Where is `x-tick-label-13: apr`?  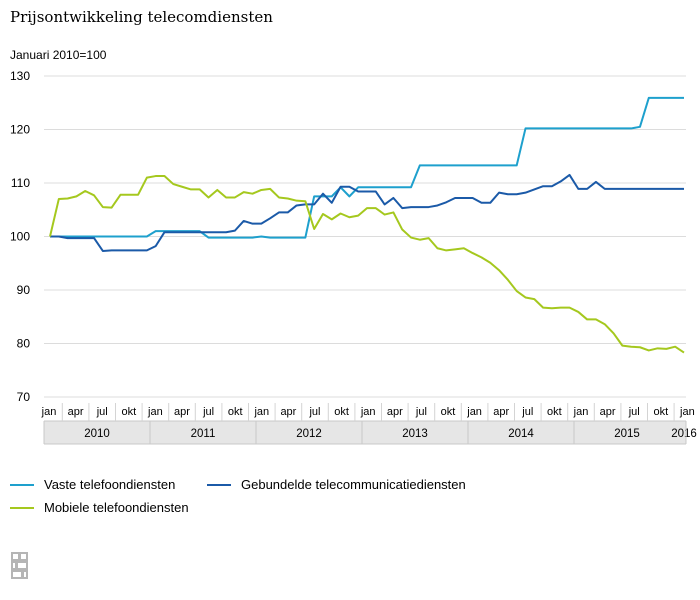 x-tick-label-13: apr is located at coordinates (395, 412).